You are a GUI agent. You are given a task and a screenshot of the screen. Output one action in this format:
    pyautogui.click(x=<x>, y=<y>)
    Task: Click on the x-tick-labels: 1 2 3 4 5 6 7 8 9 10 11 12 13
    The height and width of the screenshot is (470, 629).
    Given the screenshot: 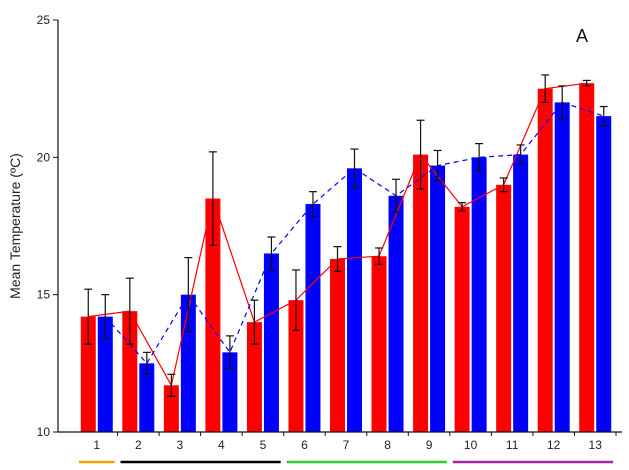 What is the action you would take?
    pyautogui.click(x=347, y=445)
    